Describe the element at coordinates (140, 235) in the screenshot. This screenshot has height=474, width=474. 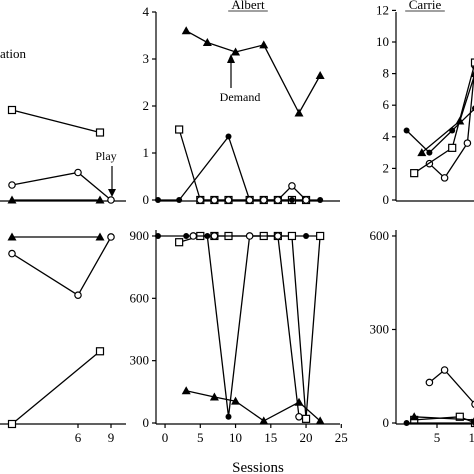
I see `y-tick-label-albert-bottom-3: 900` at that location.